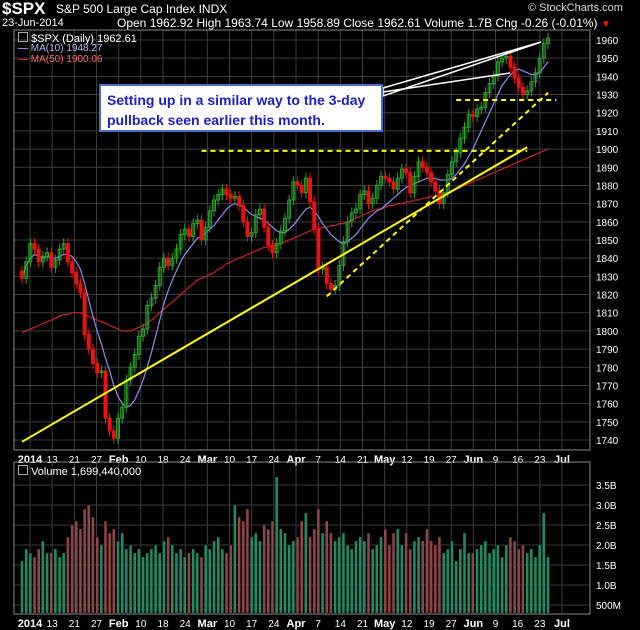 This screenshot has width=640, height=630. What do you see at coordinates (606, 566) in the screenshot?
I see `volume-tick-label: 1.5B` at bounding box center [606, 566].